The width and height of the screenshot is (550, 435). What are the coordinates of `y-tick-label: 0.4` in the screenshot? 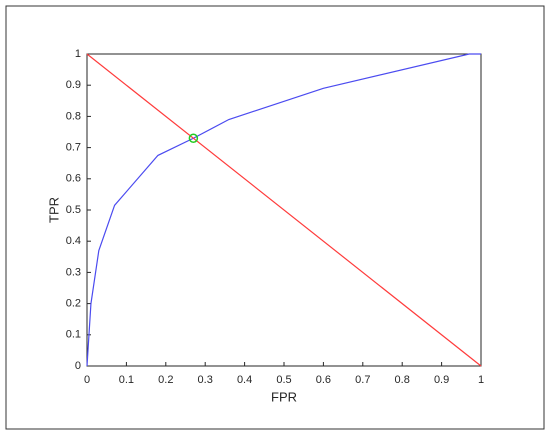 It's located at (73, 241).